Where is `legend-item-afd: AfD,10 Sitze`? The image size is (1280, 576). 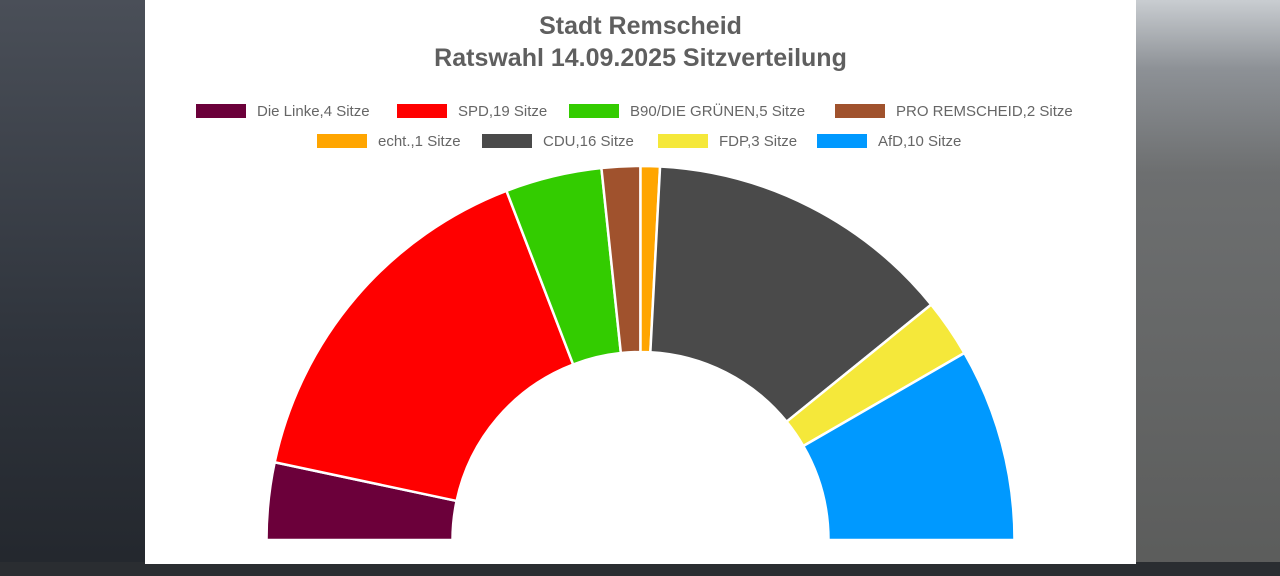
legend-item-afd: AfD,10 Sitze is located at coordinates (889, 141).